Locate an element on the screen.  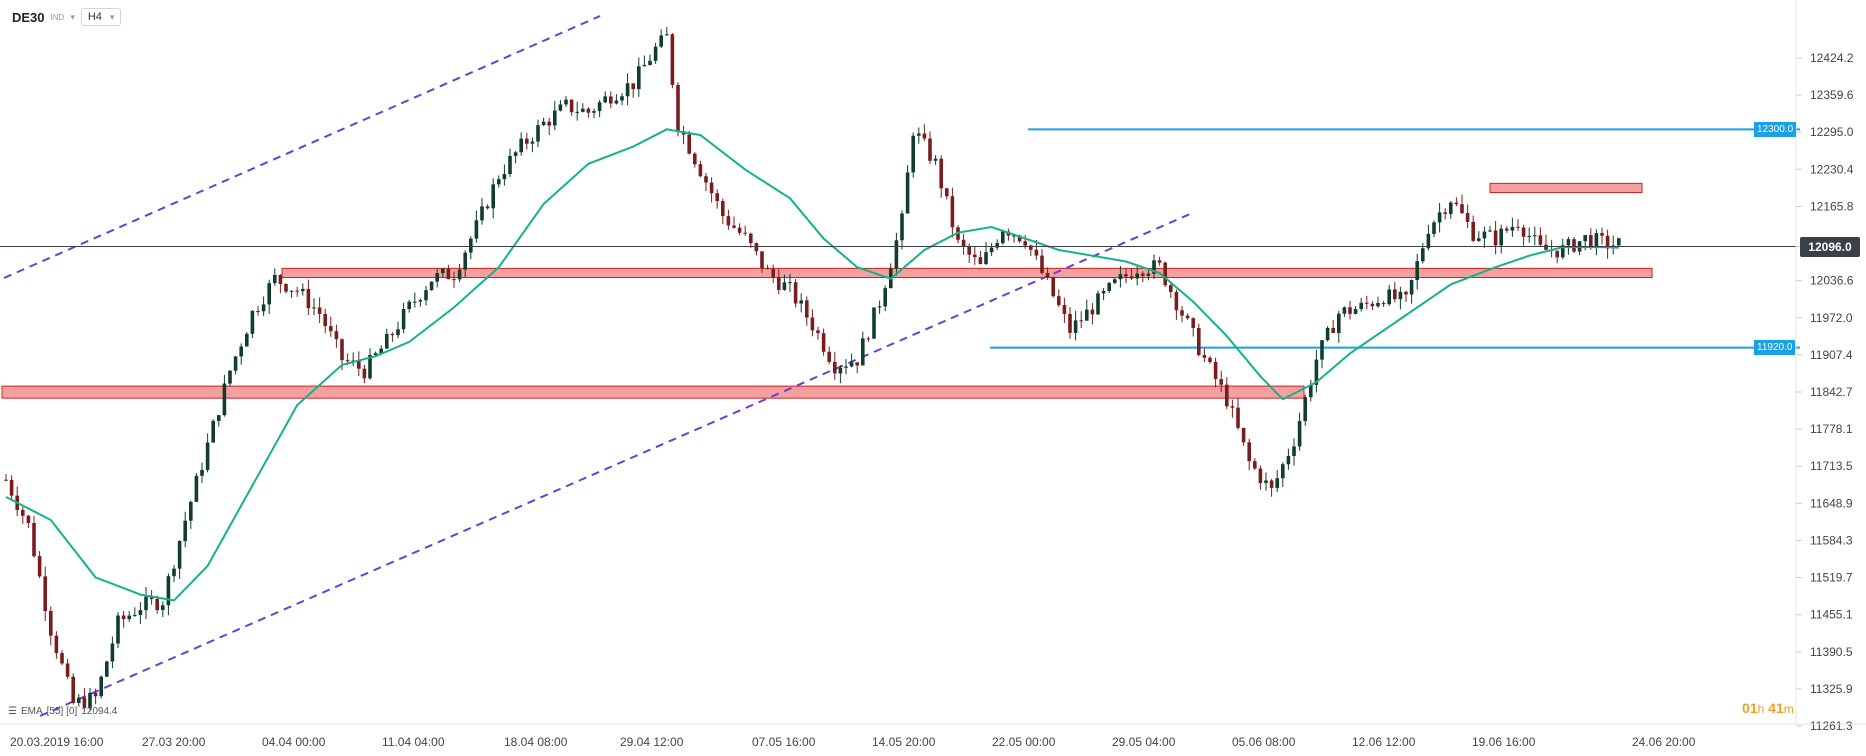
level-tag-11920: 11920.0 is located at coordinates (1775, 348).